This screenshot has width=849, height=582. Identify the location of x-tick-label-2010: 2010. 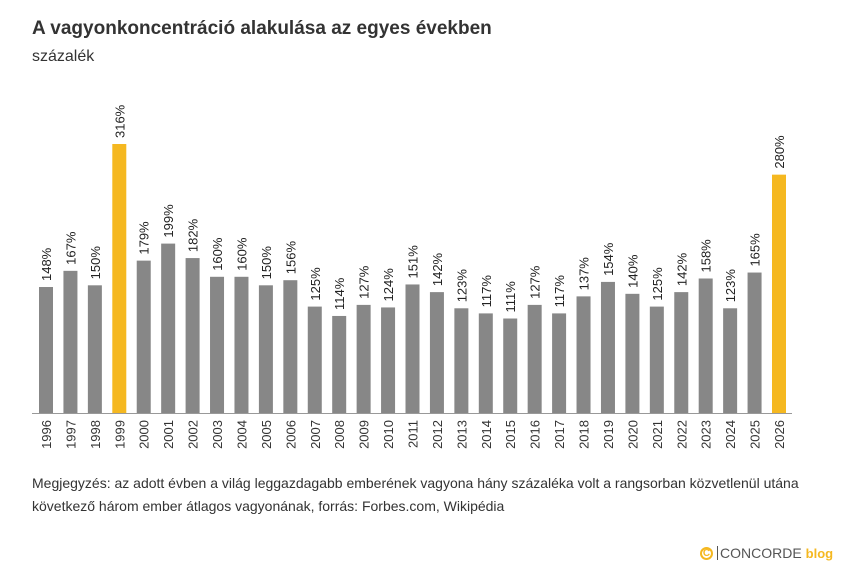
(388, 434).